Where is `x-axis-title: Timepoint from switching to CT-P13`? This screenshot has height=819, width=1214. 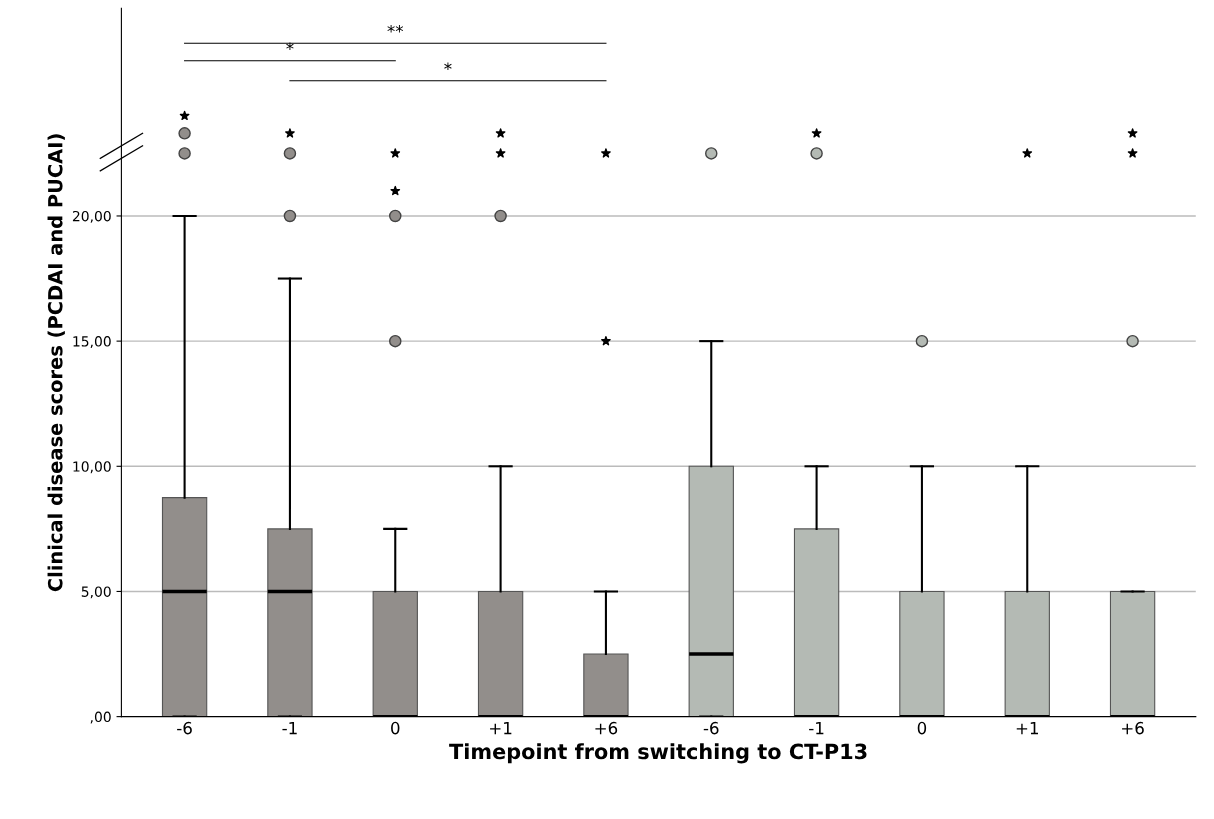
x-axis-title: Timepoint from switching to CT-P13 is located at coordinates (658, 753).